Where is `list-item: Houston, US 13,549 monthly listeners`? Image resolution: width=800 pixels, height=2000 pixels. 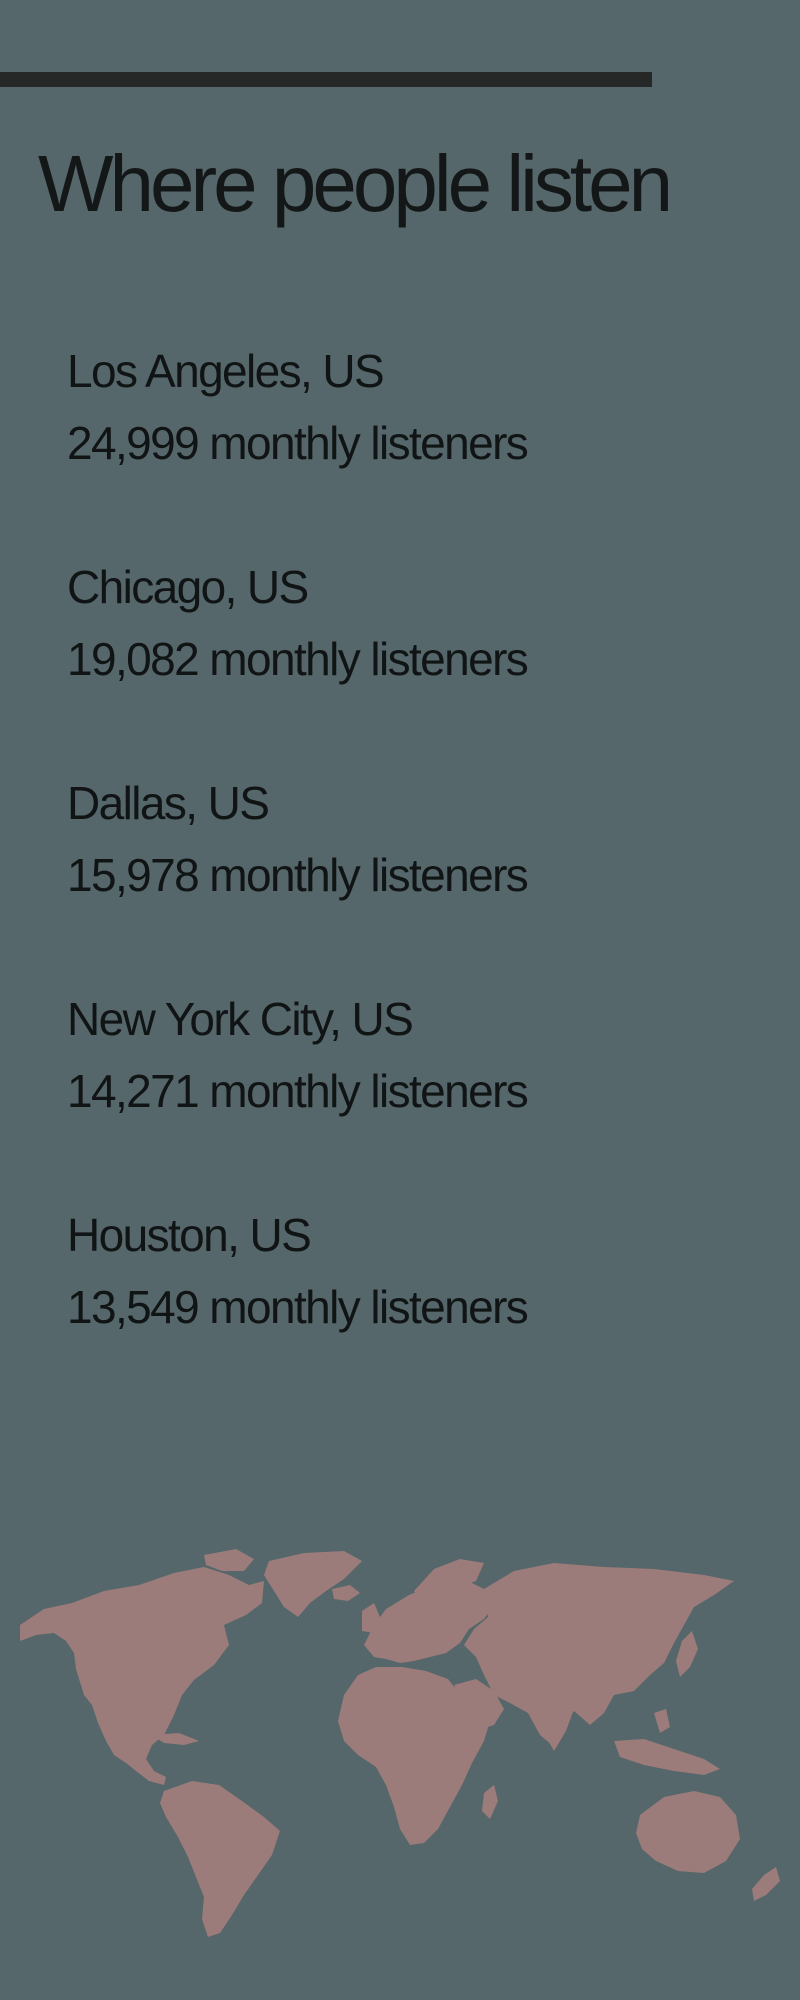
list-item: Houston, US 13,549 monthly listeners is located at coordinates (417, 1307).